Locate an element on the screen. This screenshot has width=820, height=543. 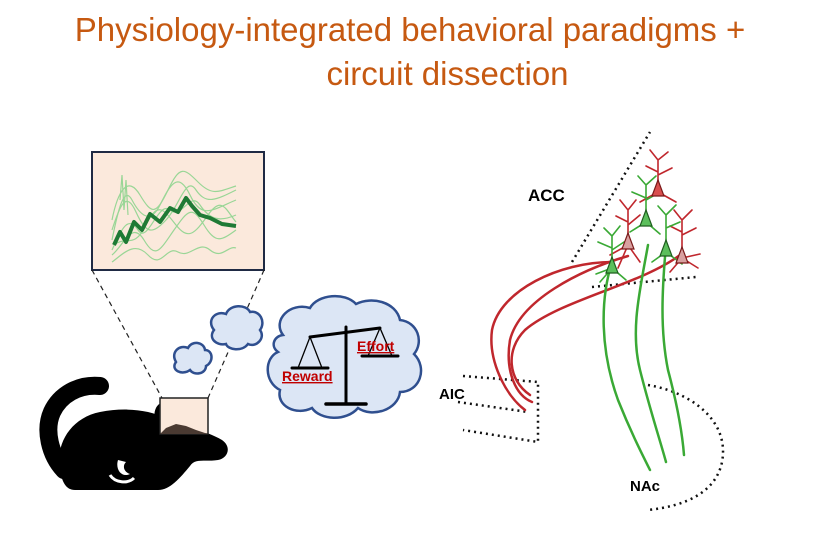
zoom-line-left is located at coordinates (127, 334).